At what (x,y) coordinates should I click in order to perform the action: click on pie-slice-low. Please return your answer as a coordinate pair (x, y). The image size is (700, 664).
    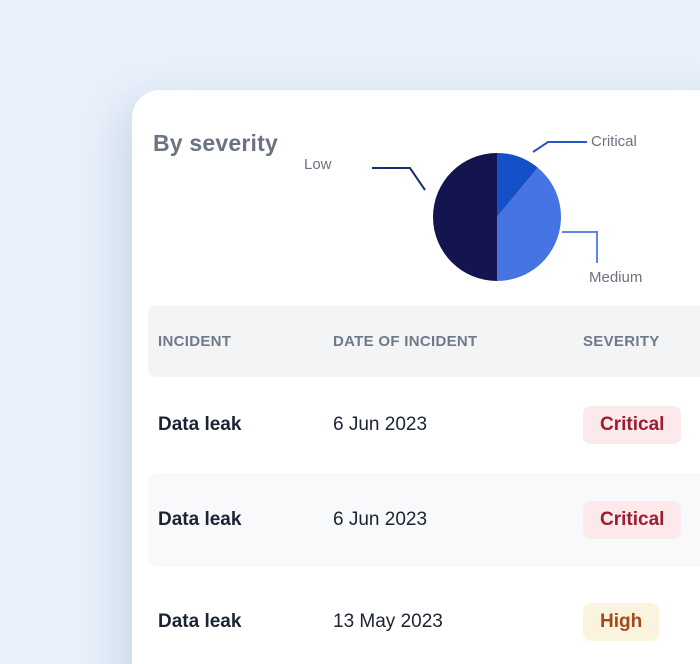
    Looking at the image, I should click on (465, 217).